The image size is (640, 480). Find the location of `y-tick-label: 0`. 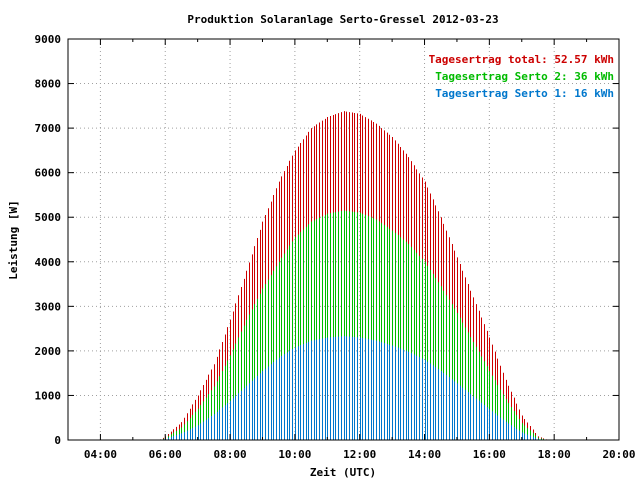

y-tick-label: 0 is located at coordinates (57, 440).